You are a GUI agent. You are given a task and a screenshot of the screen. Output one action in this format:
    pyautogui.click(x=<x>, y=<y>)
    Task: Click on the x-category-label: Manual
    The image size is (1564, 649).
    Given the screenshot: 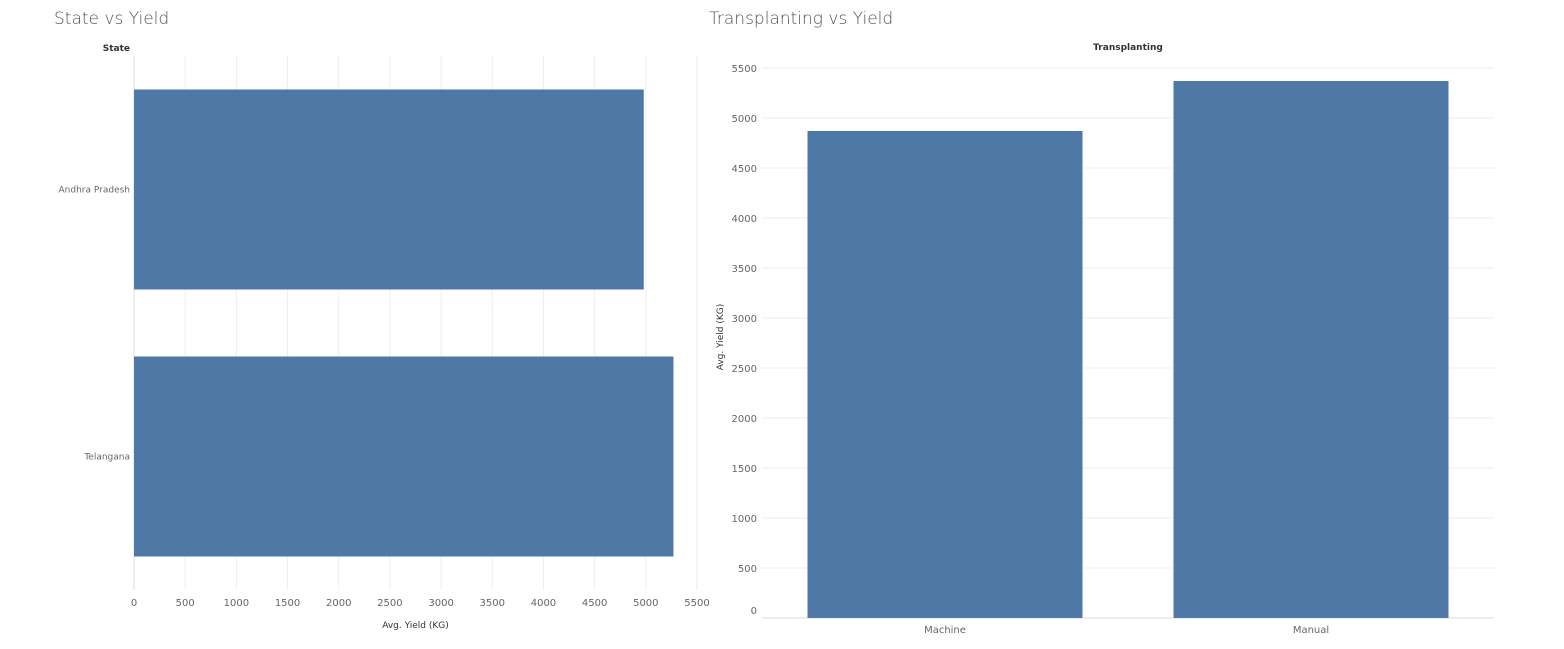 What is the action you would take?
    pyautogui.click(x=1311, y=630)
    